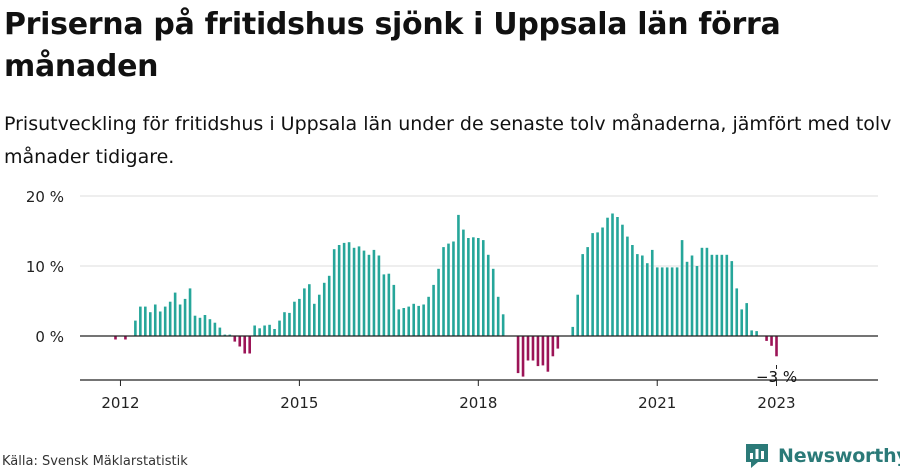  I want to click on y-tick-label: 0 %, so click(49, 337).